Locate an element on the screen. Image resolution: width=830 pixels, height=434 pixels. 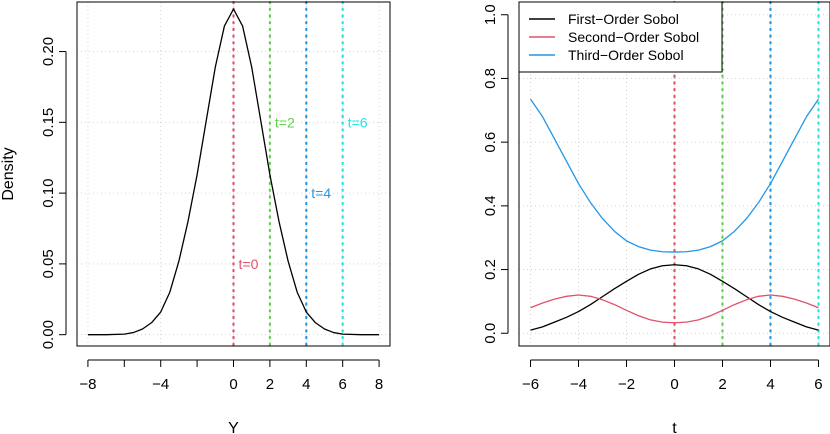
x-tick-label: −6 is located at coordinates (530, 384).